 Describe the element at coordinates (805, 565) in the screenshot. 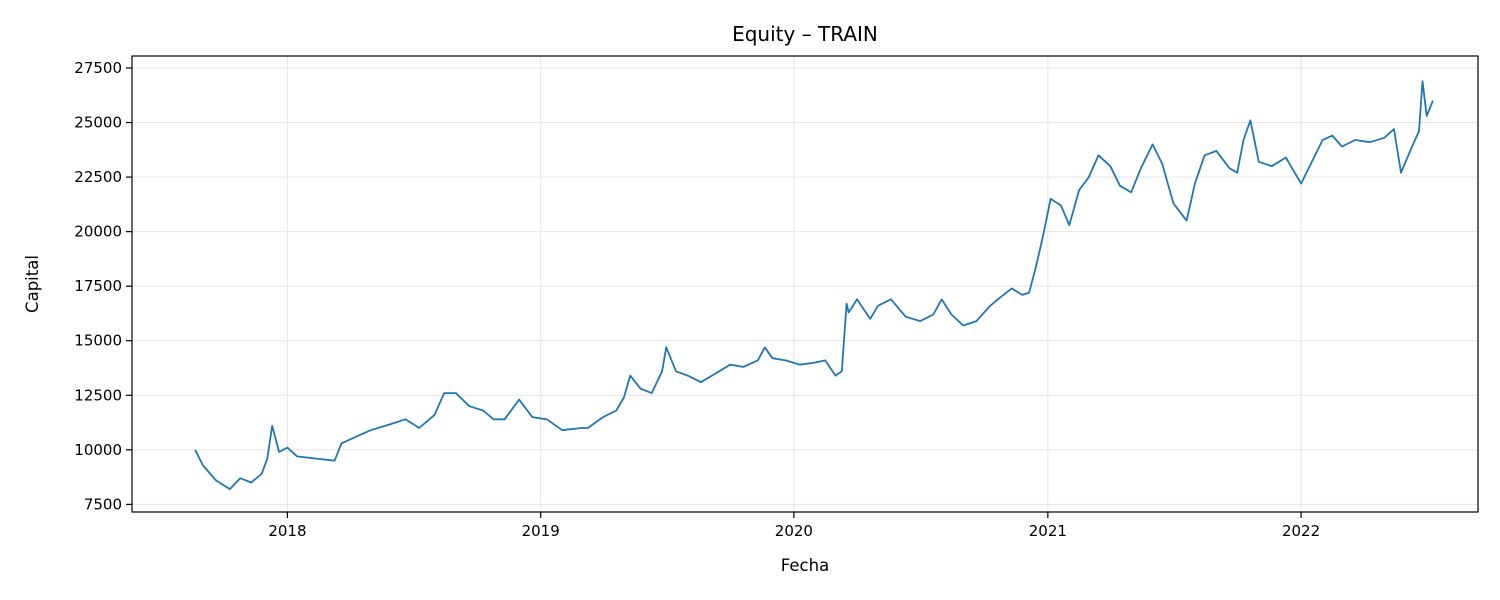

I see `x-axis-label: Fecha` at that location.